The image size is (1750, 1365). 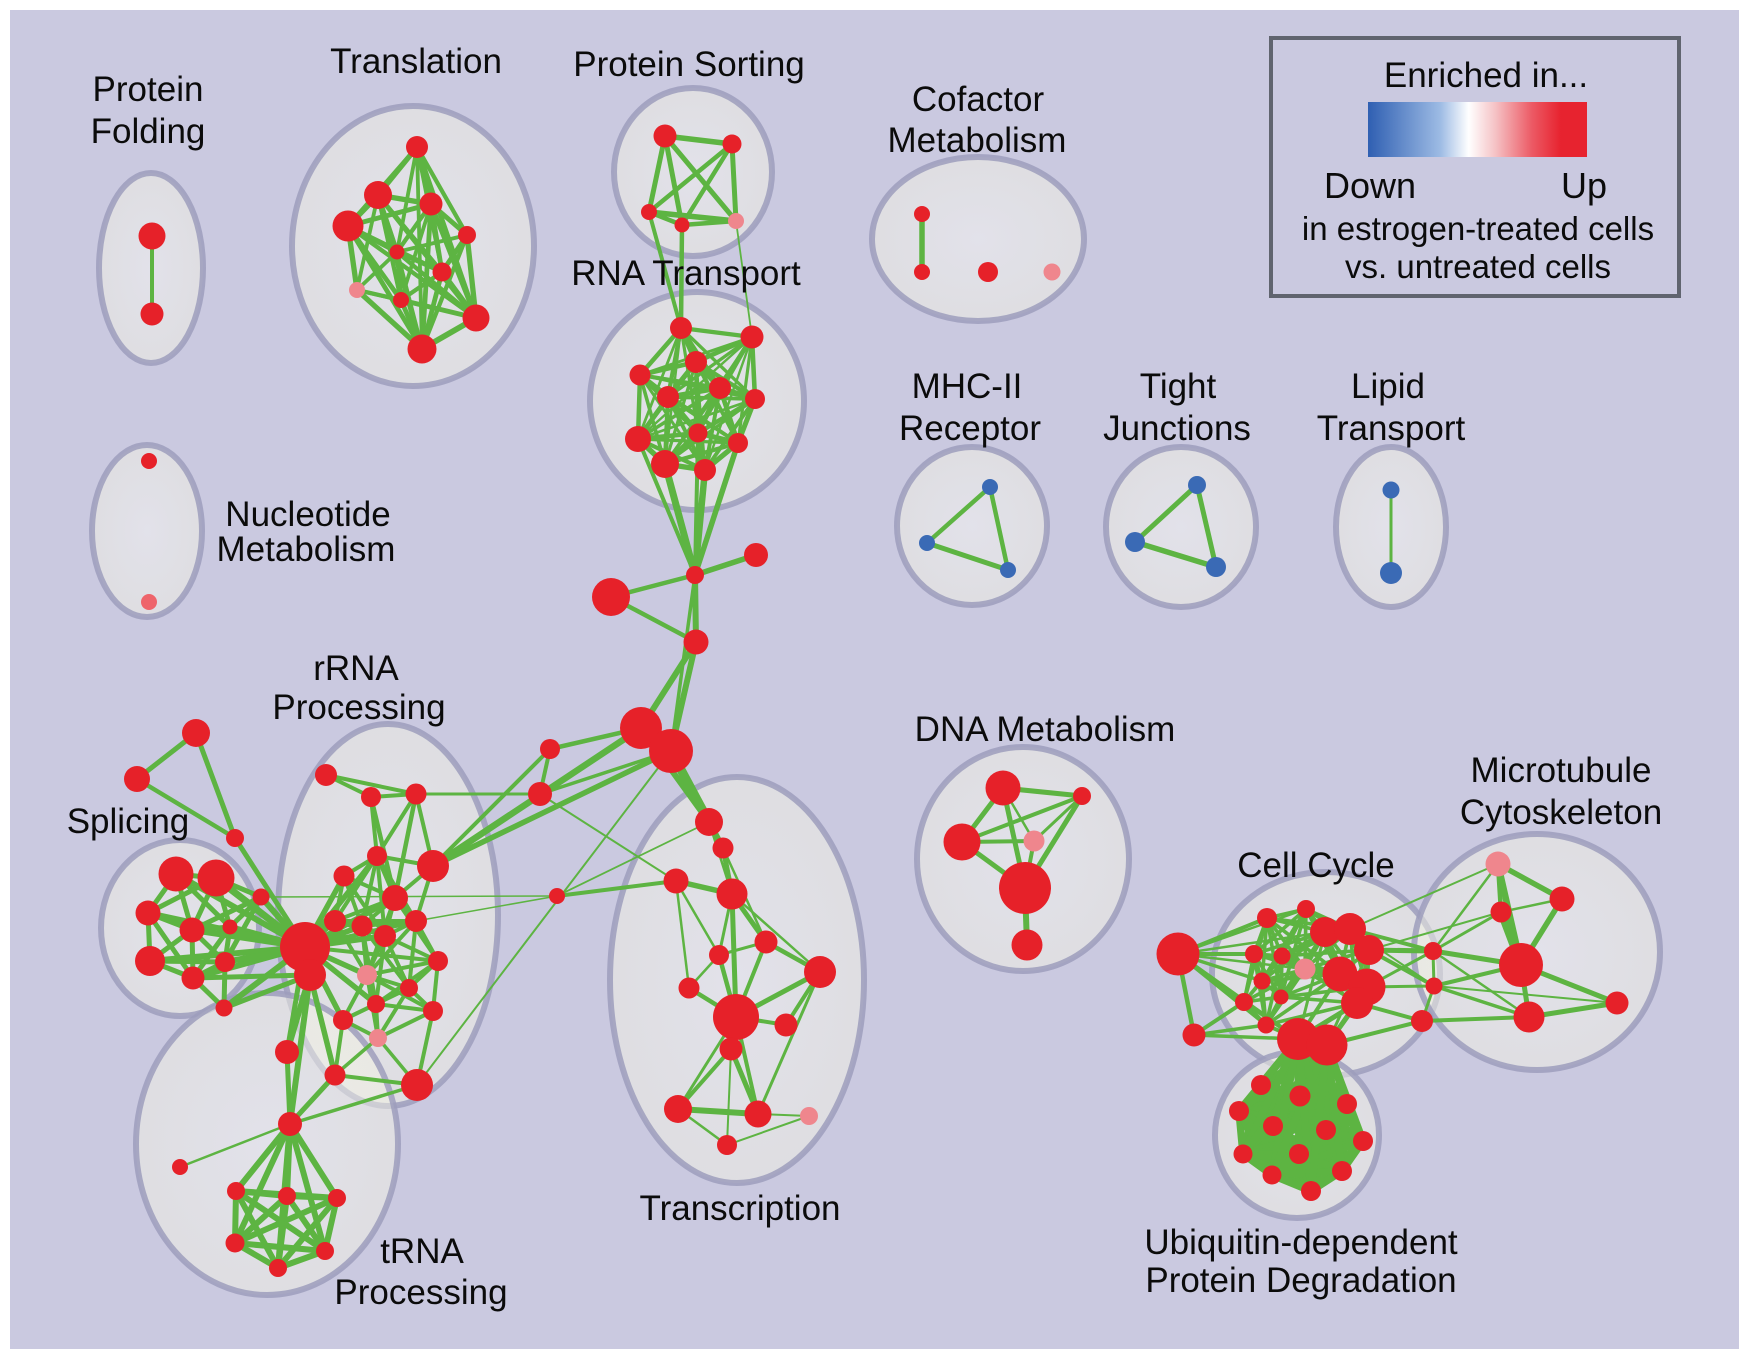 I want to click on svg-text: Lipid, so click(x=1388, y=386).